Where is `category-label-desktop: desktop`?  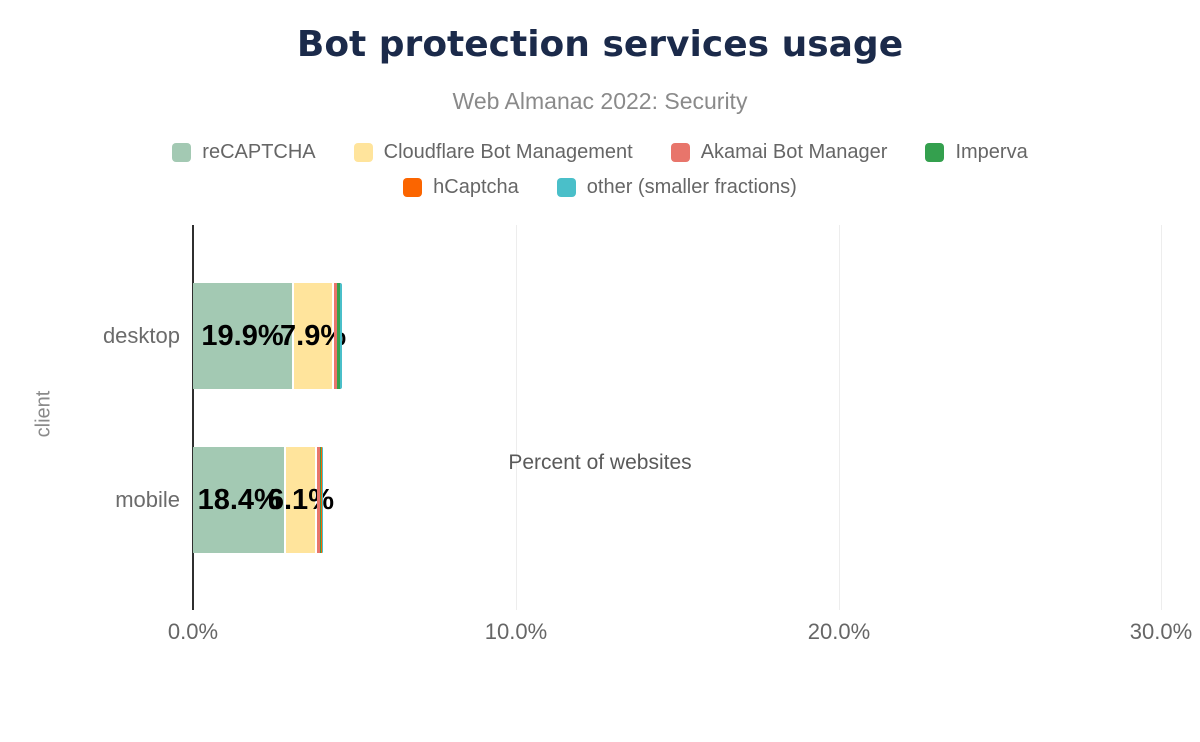 category-label-desktop: desktop is located at coordinates (141, 335).